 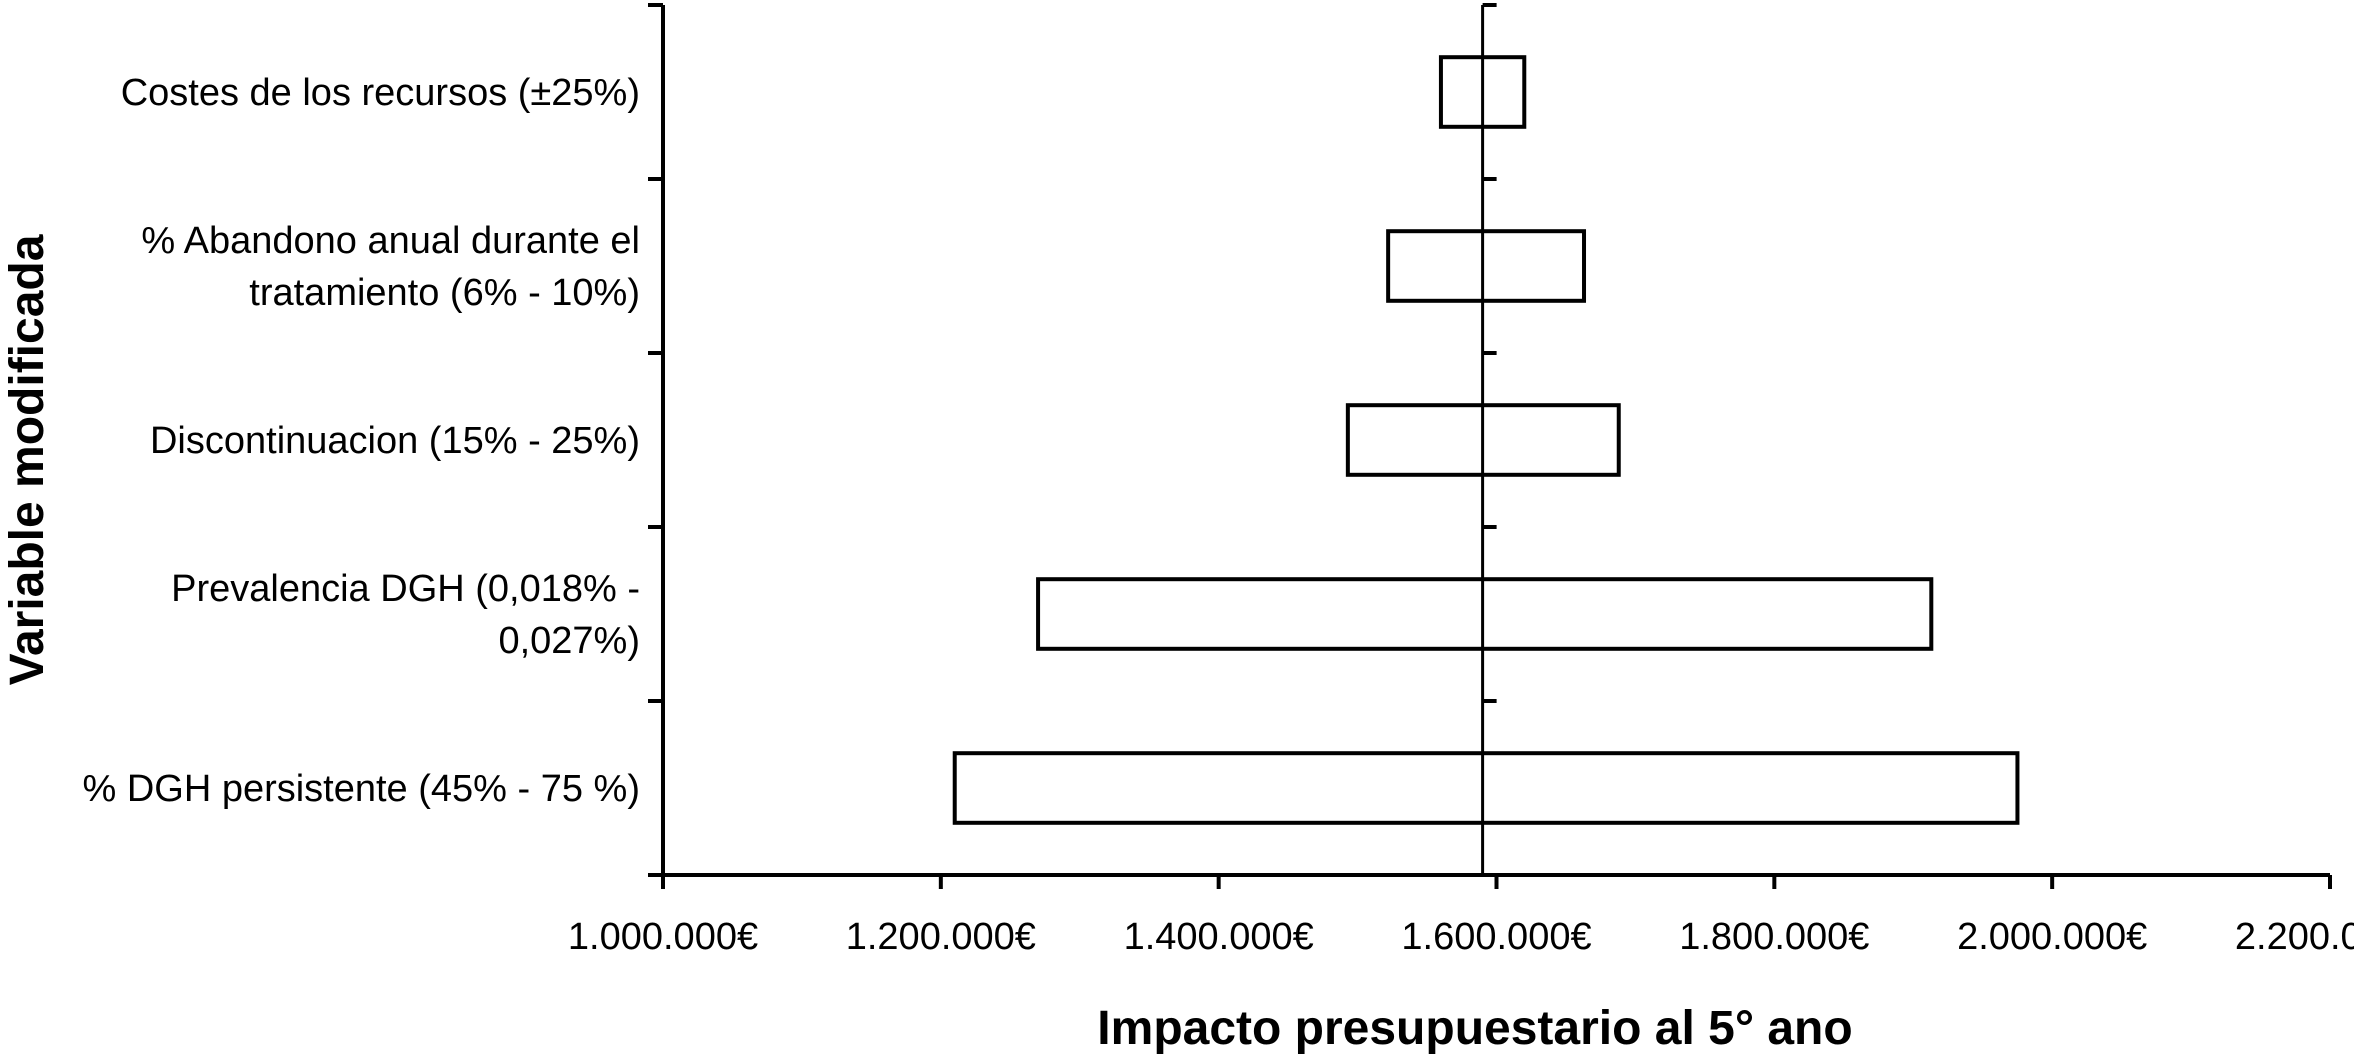 What do you see at coordinates (405, 589) in the screenshot?
I see `category-label-line: Prevalencia DGH (0,018% -` at bounding box center [405, 589].